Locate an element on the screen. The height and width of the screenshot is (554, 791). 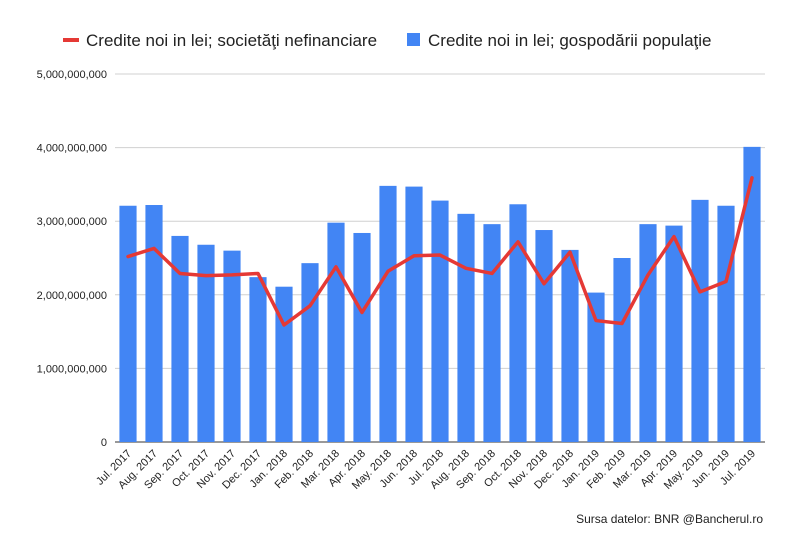
y-tick-label: 1,000,000,000 is located at coordinates (72, 369).